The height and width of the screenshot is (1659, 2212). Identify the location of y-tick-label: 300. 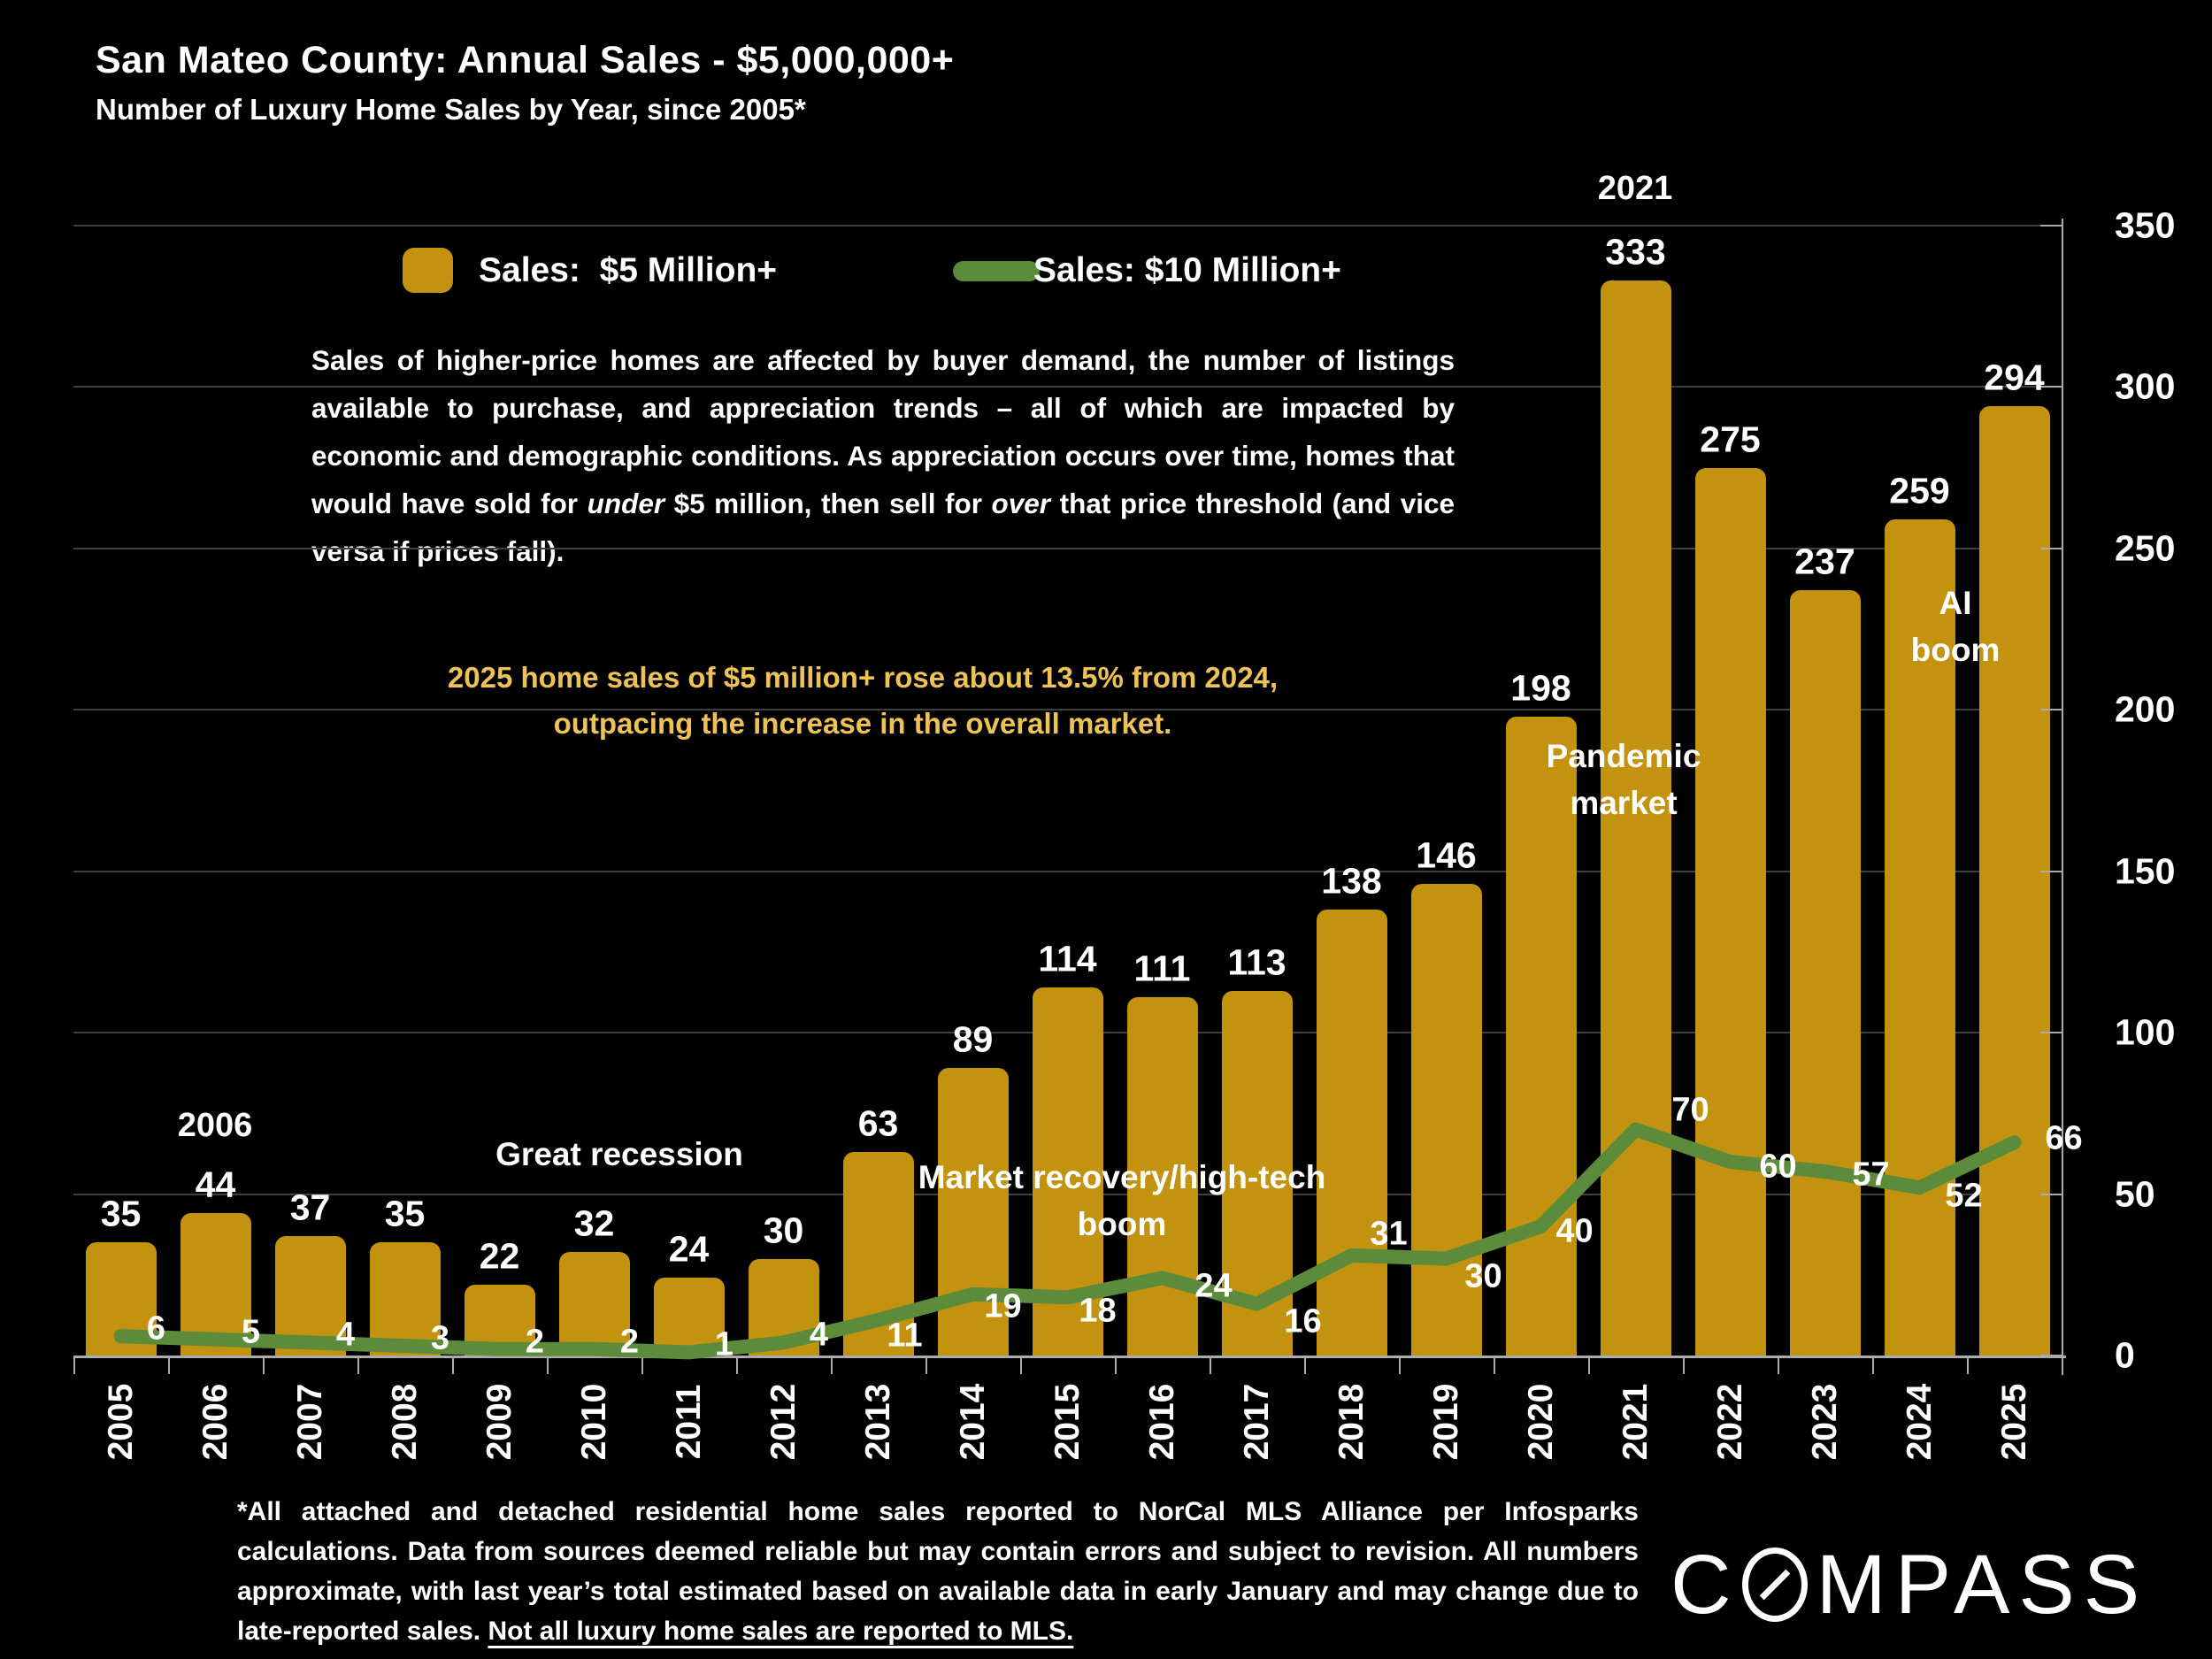
(2146, 386).